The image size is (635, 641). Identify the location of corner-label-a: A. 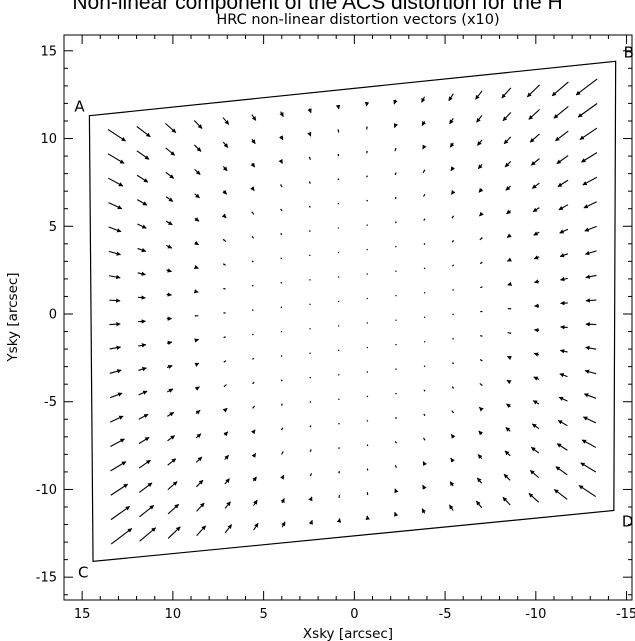
(79, 107).